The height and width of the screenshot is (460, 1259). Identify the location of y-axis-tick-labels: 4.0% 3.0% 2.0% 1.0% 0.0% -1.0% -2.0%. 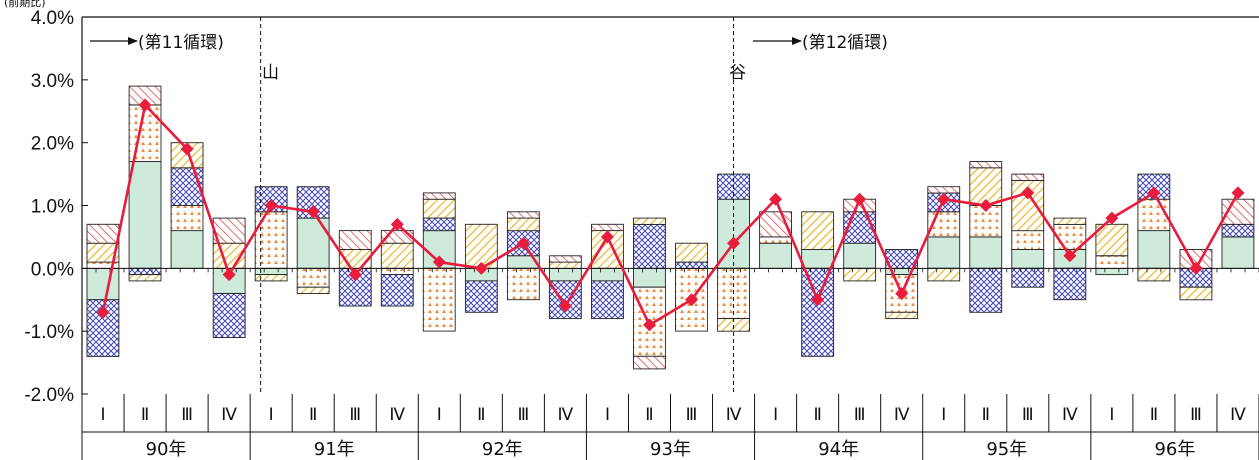
(49, 207).